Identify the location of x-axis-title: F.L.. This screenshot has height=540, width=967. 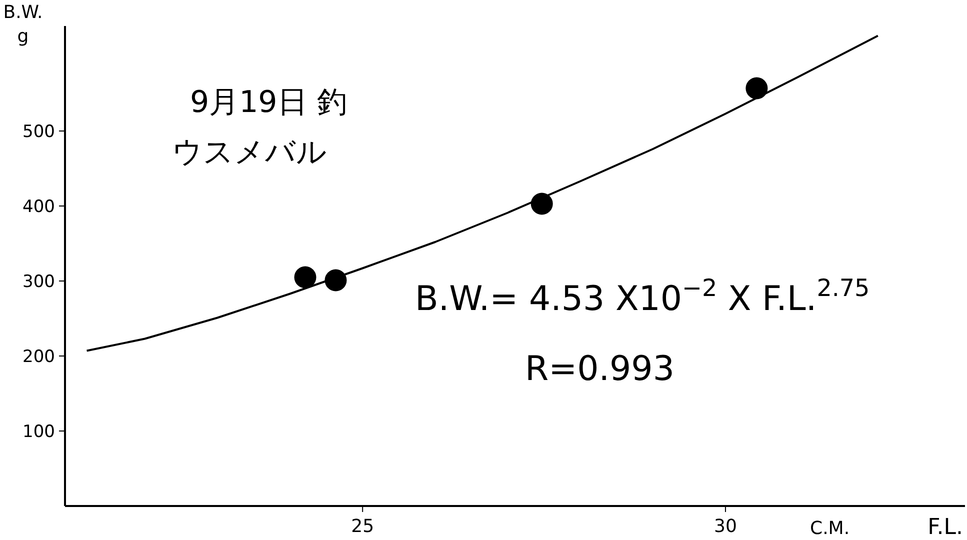
(945, 527).